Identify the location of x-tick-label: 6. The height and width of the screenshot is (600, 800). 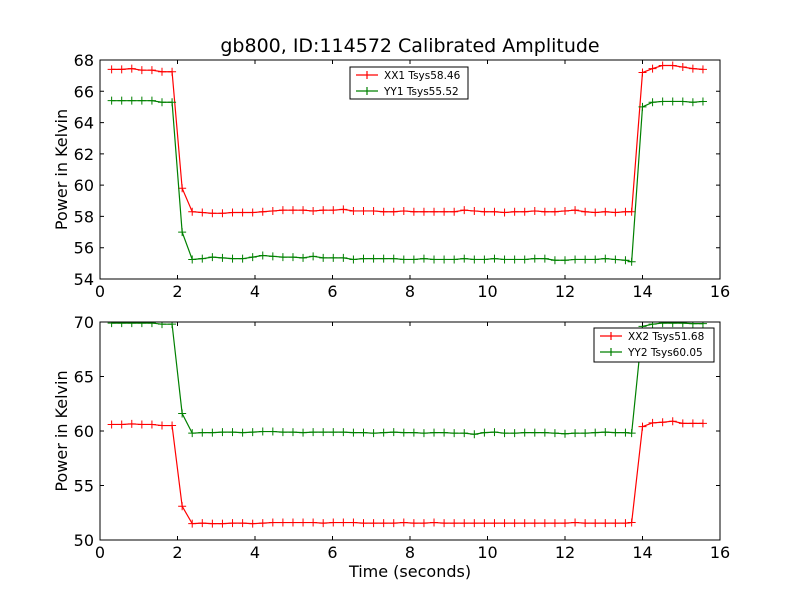
(332, 291).